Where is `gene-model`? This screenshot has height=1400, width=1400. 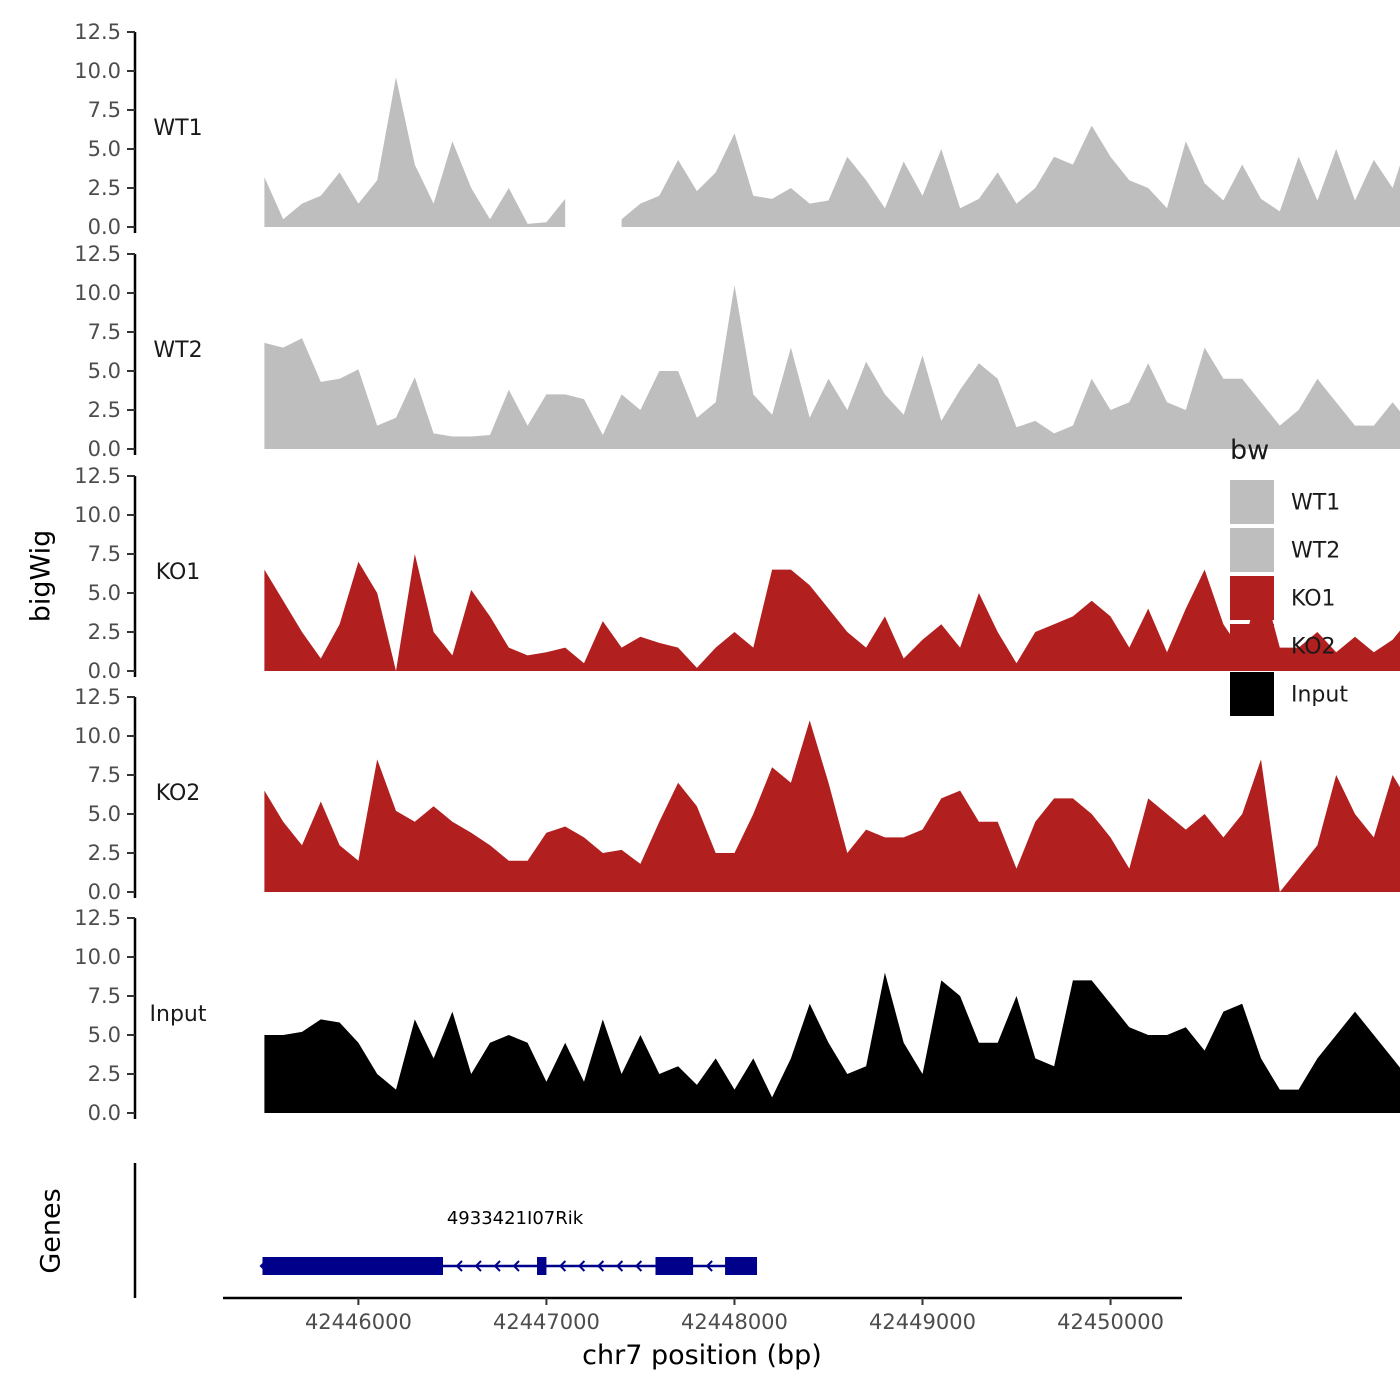 gene-model is located at coordinates (508, 1266).